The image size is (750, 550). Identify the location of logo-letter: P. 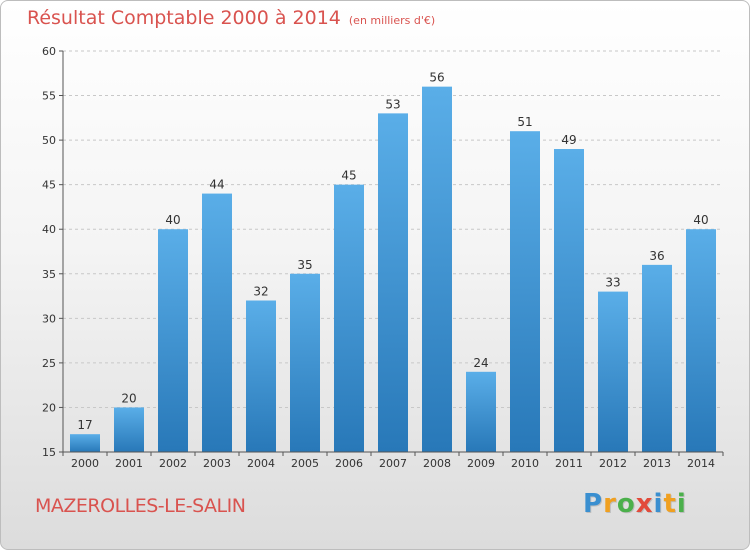
(593, 504).